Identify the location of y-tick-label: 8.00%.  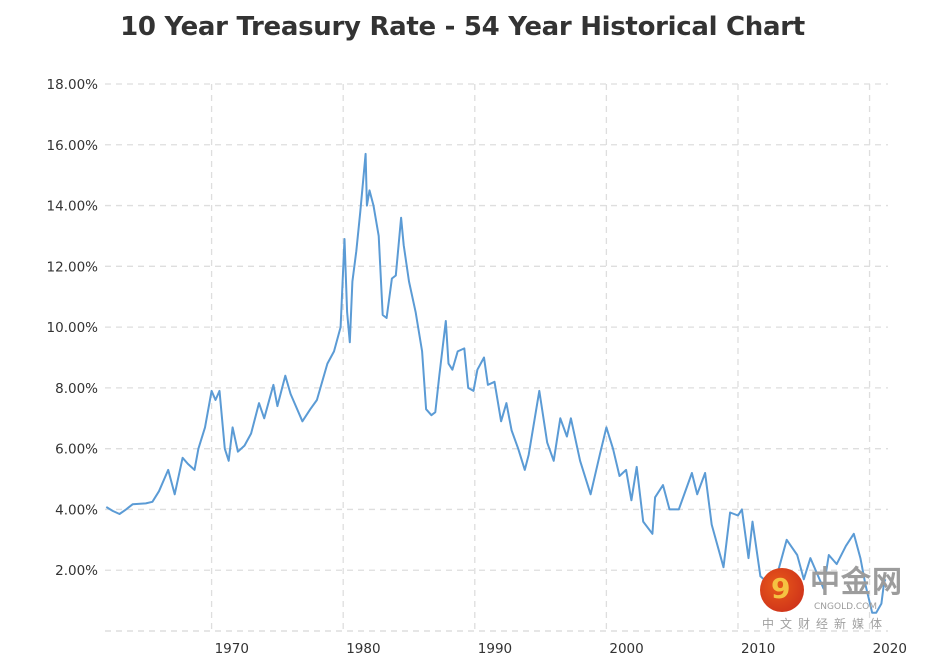
(76, 389).